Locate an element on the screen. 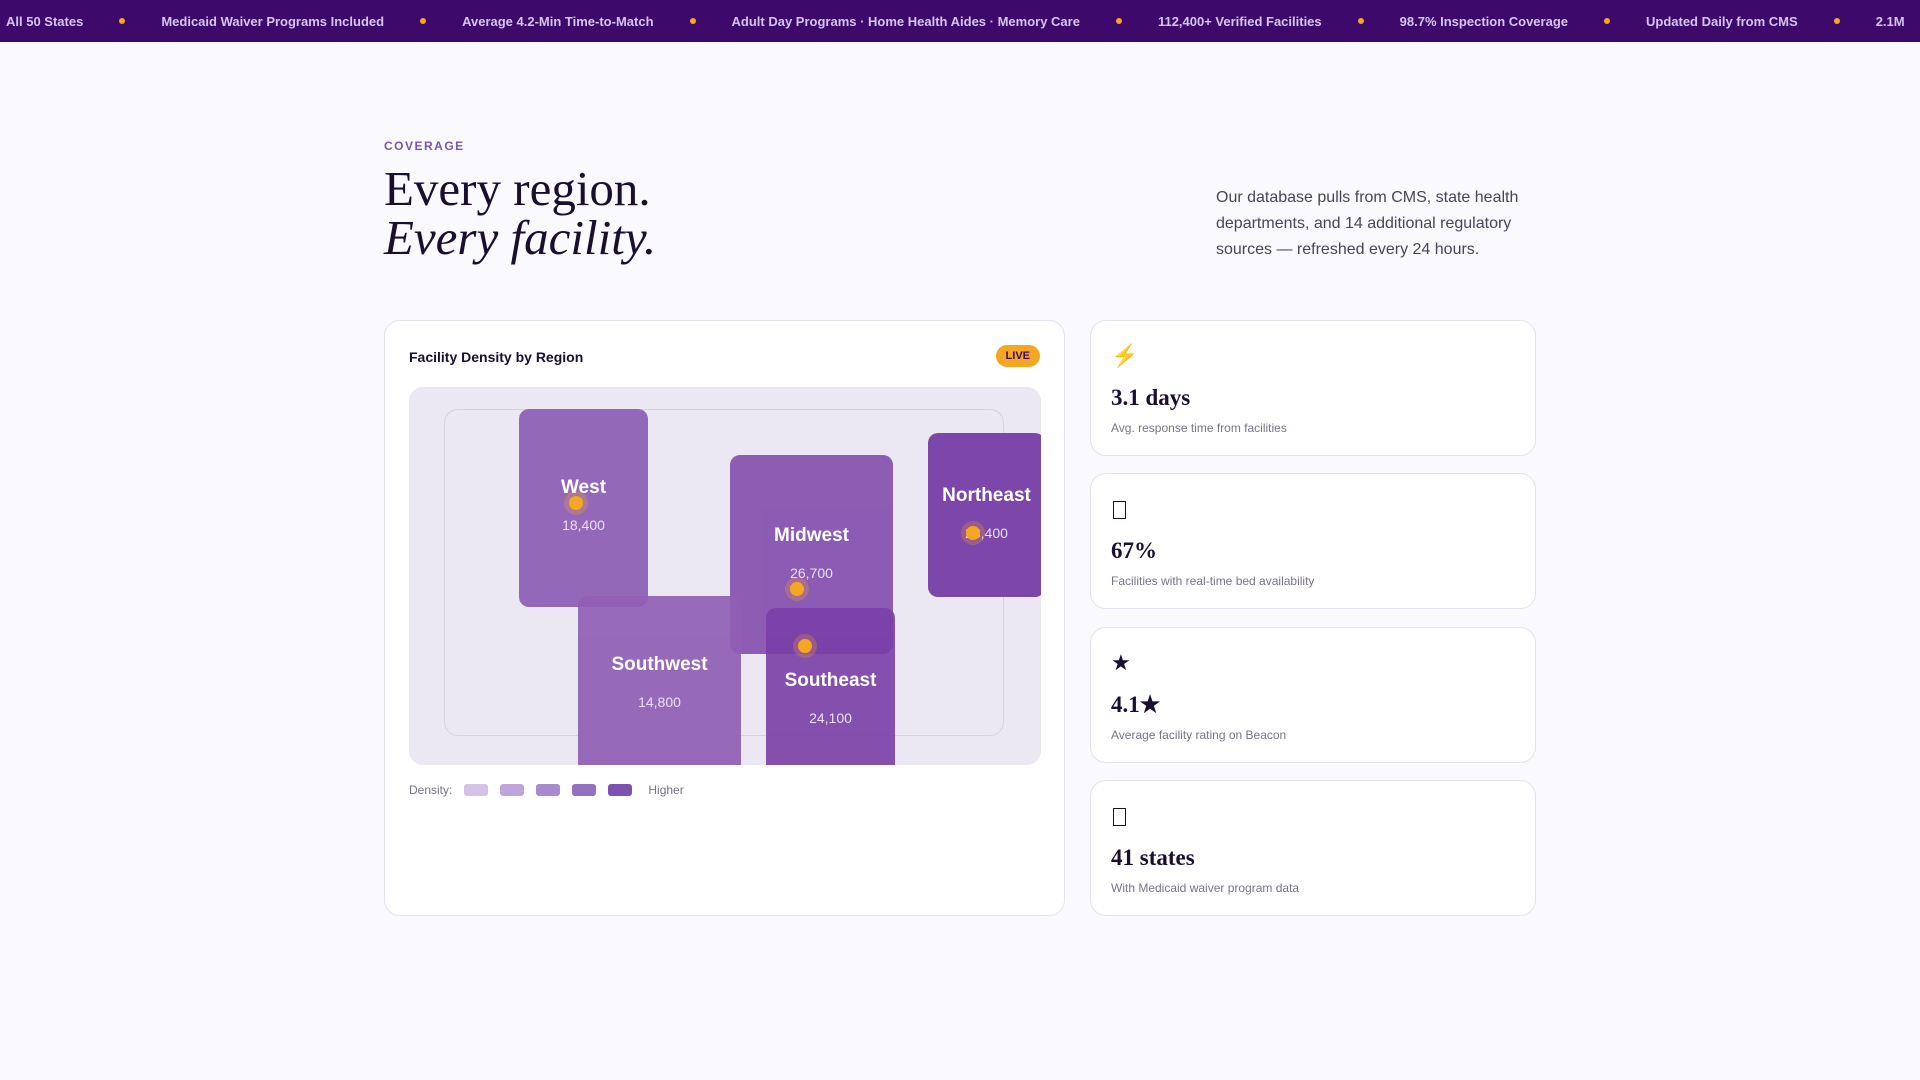 This screenshot has width=1920, height=1080. ticker-item: Average 4.2-Min Time-to-Match is located at coordinates (558, 21).